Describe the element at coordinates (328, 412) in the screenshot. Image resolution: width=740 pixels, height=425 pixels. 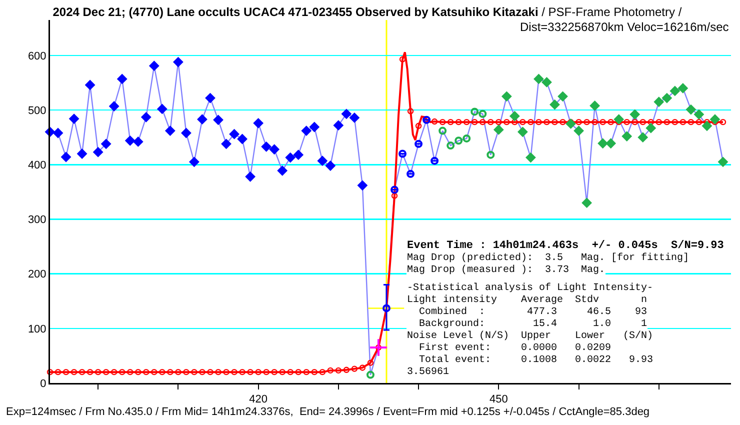
I see `text: Exp=124msec / Frm No.435.0 / Frm Mid= 14h1m24.3376s, End= 24.3996s / Event=Frm mid +0.125s +/-0.045s / CctAngle=85.3deg` at that location.